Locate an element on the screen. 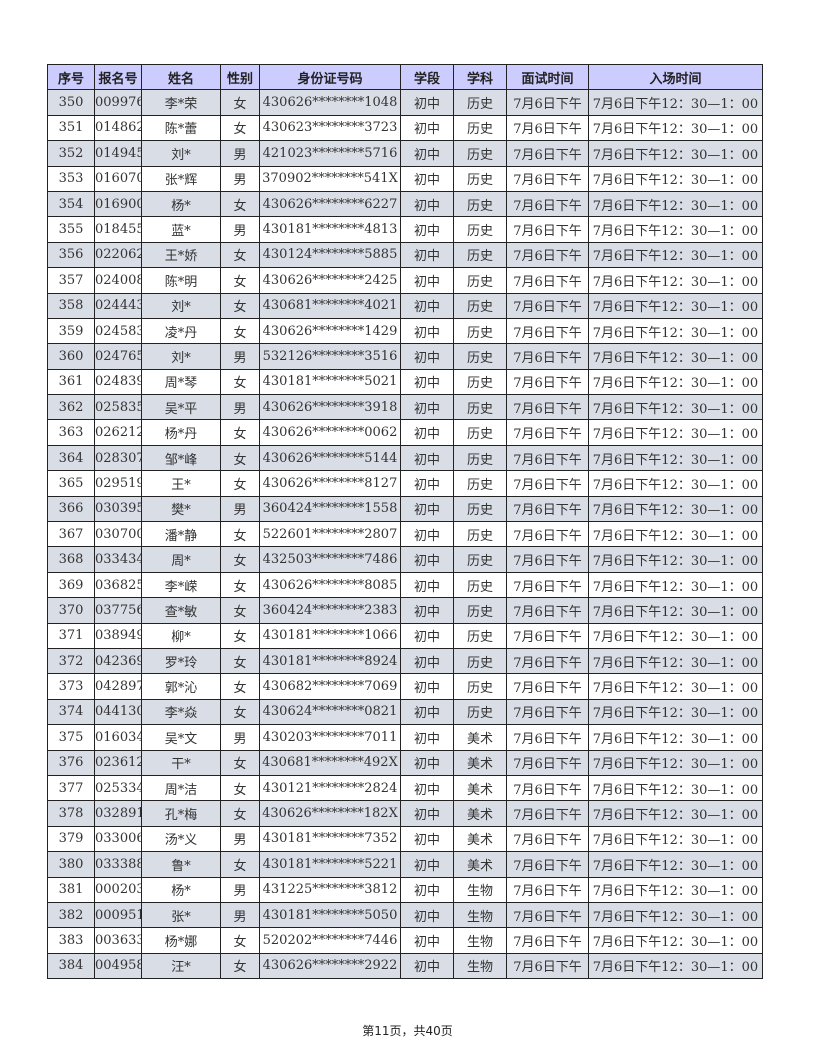 Image resolution: width=815 pixels, height=1055 pixels. cell-id-number: 430682********7069 is located at coordinates (330, 686).